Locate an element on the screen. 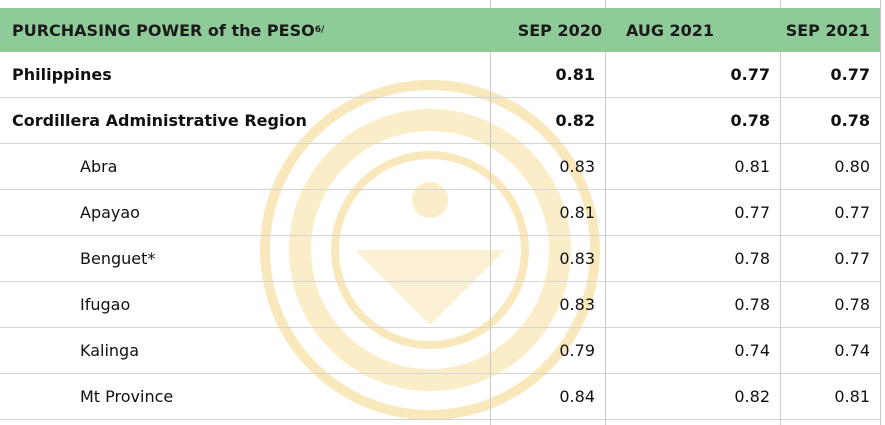 The width and height of the screenshot is (885, 425). header-cell: PURCHASING POWER of the PESO 6/ is located at coordinates (168, 30).